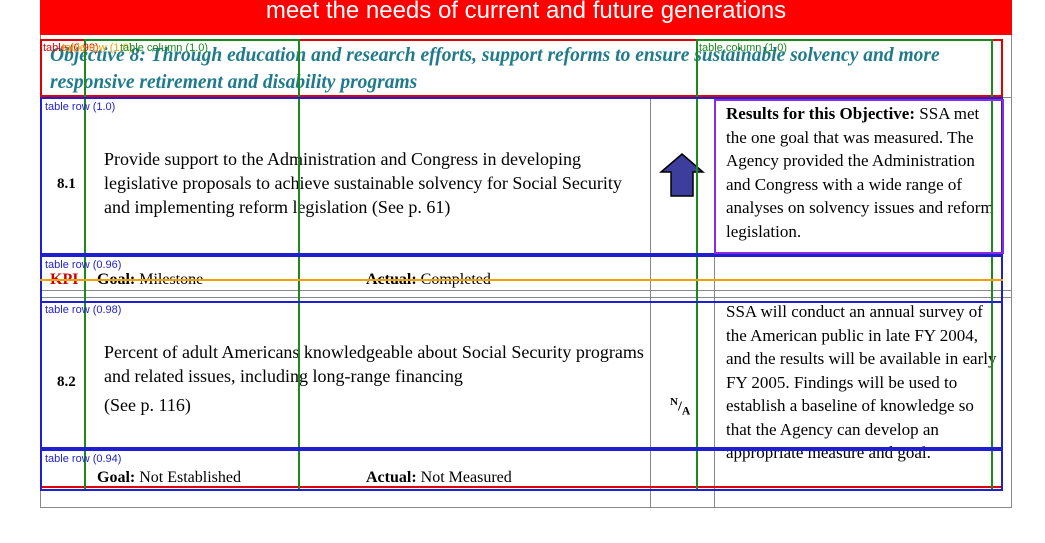 The image size is (1045, 543). Describe the element at coordinates (674, 402) in the screenshot. I see `status-n: N` at that location.